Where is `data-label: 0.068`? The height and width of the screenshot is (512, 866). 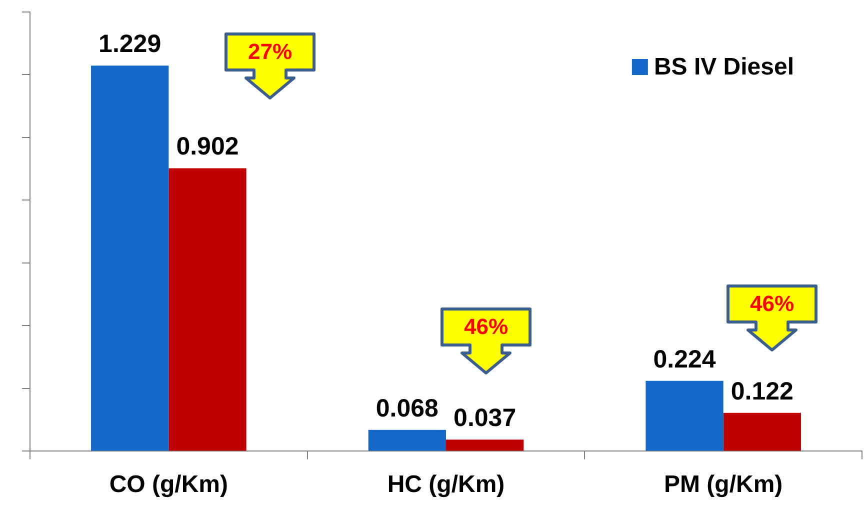 data-label: 0.068 is located at coordinates (407, 408).